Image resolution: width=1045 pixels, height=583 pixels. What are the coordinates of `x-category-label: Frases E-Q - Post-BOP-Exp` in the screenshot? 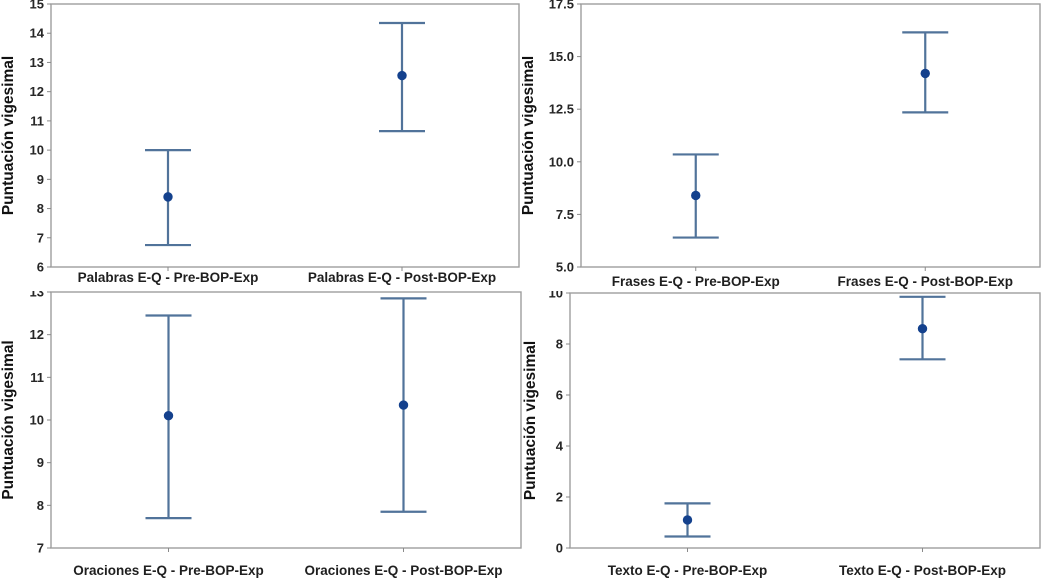 It's located at (925, 281).